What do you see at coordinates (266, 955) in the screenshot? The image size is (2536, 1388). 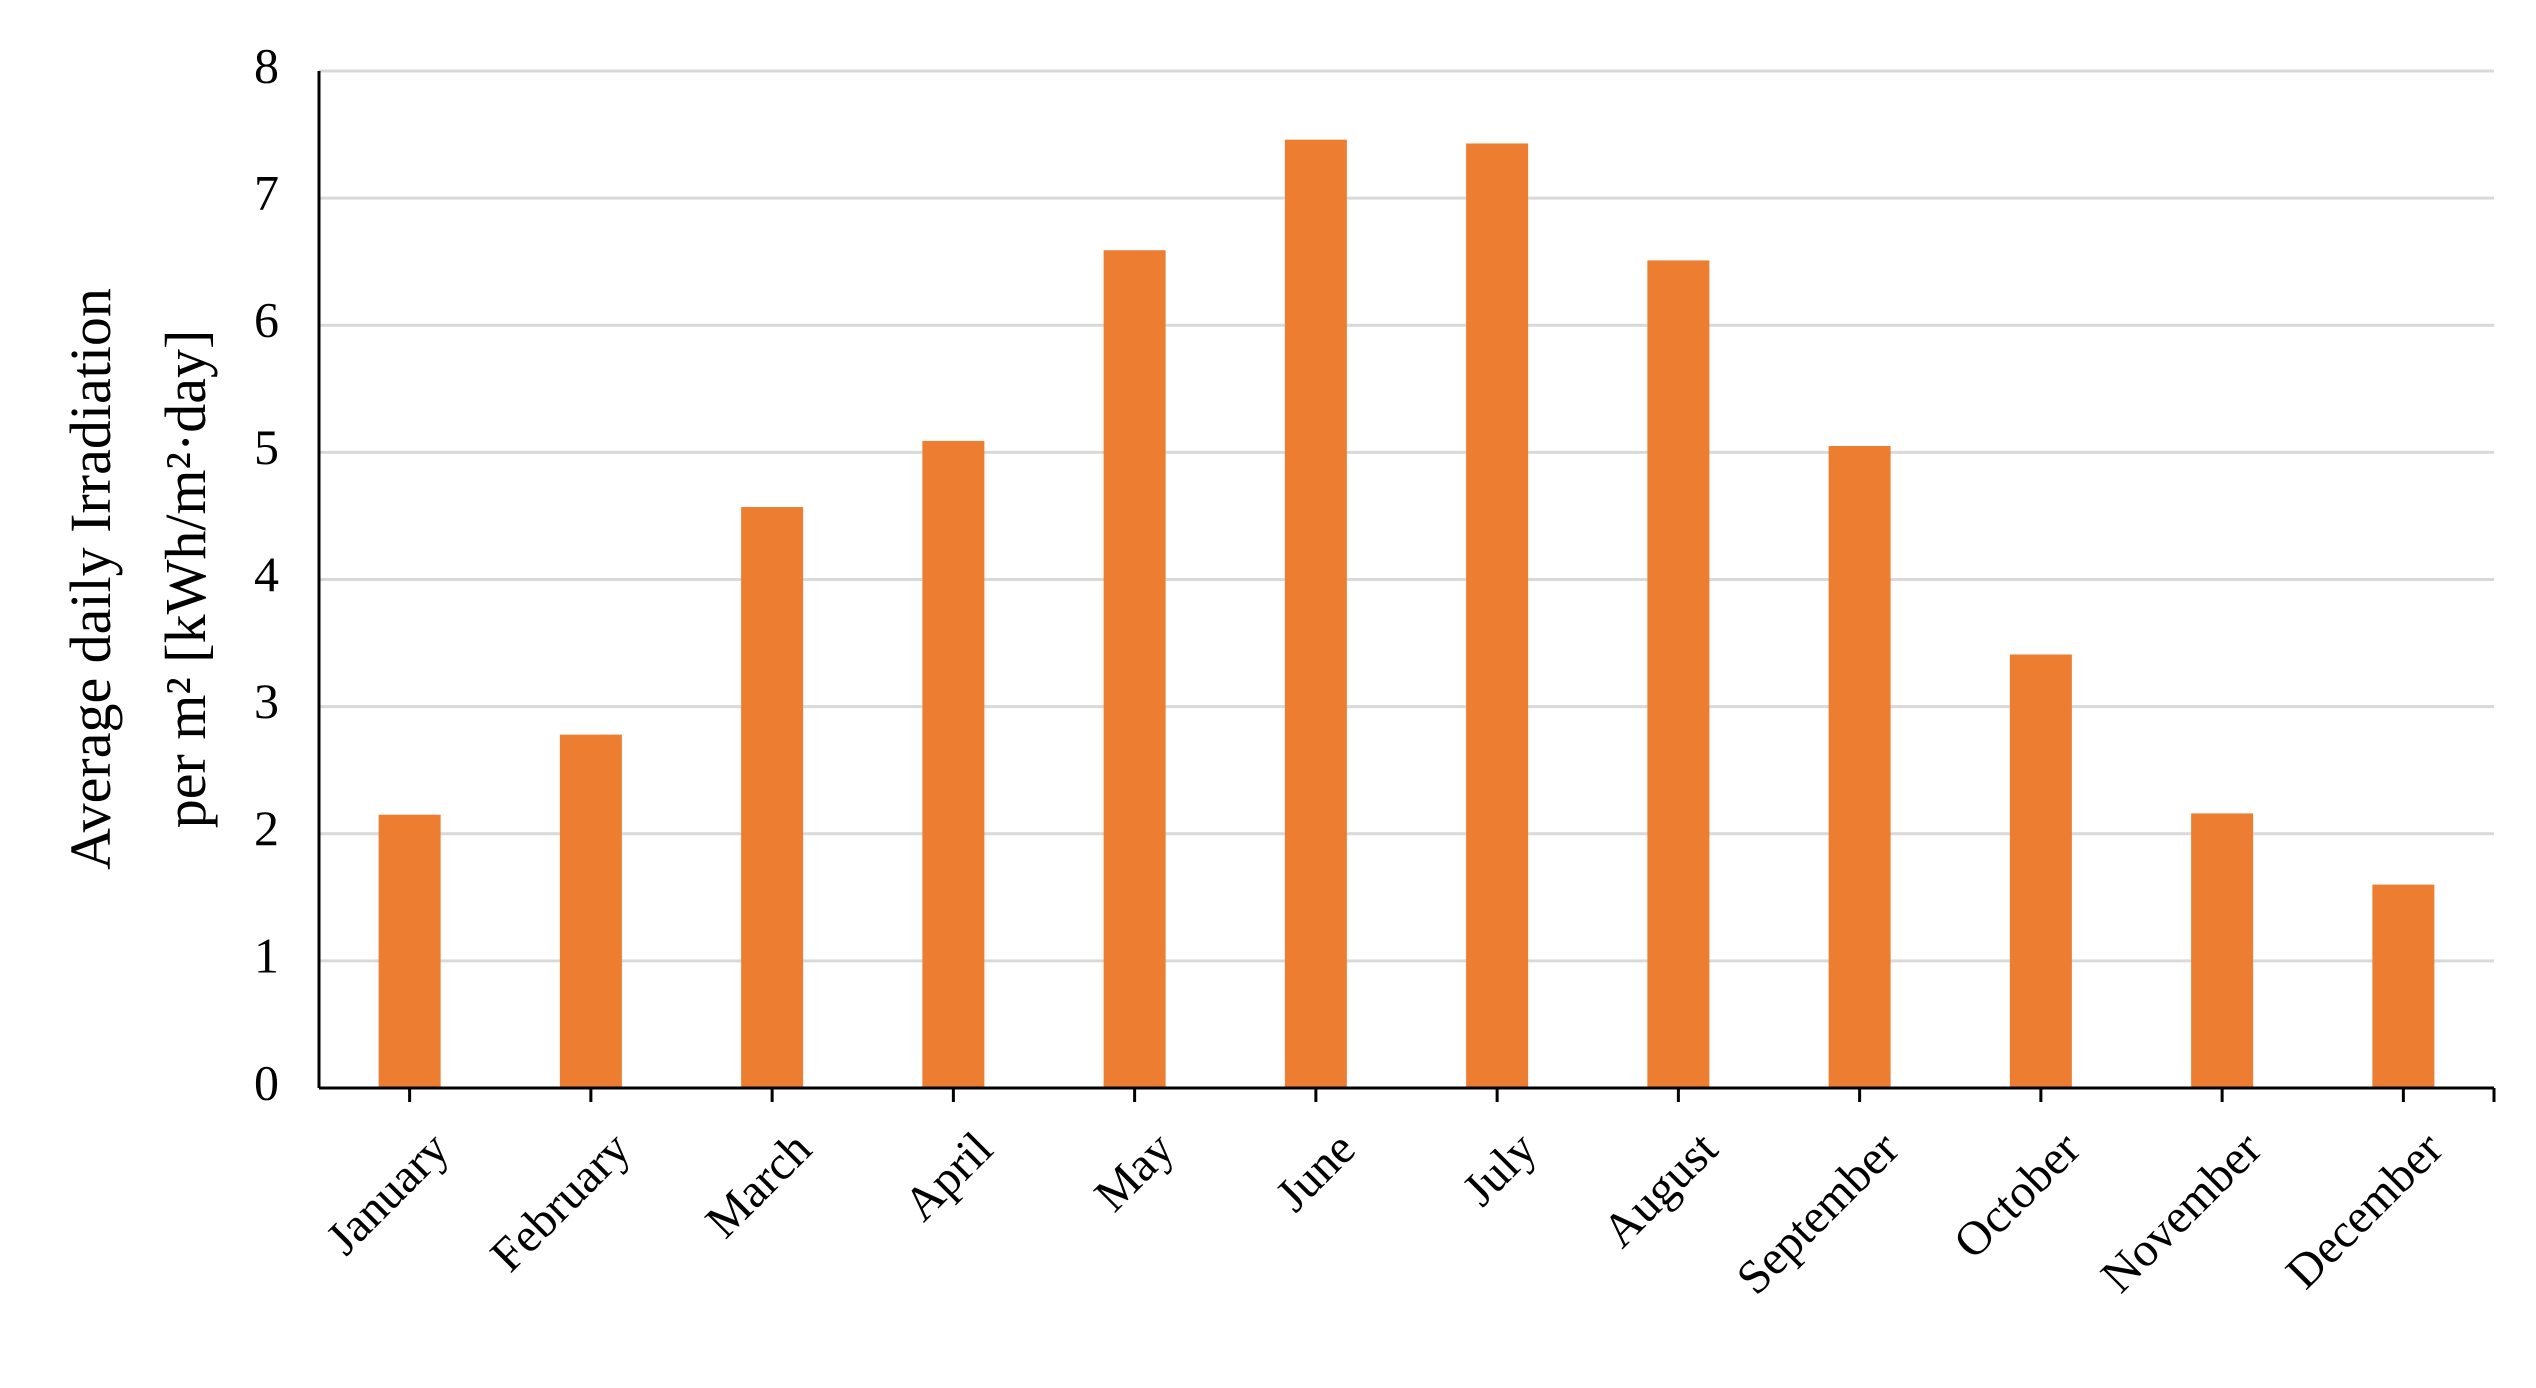 I see `y-tick-label: 1` at bounding box center [266, 955].